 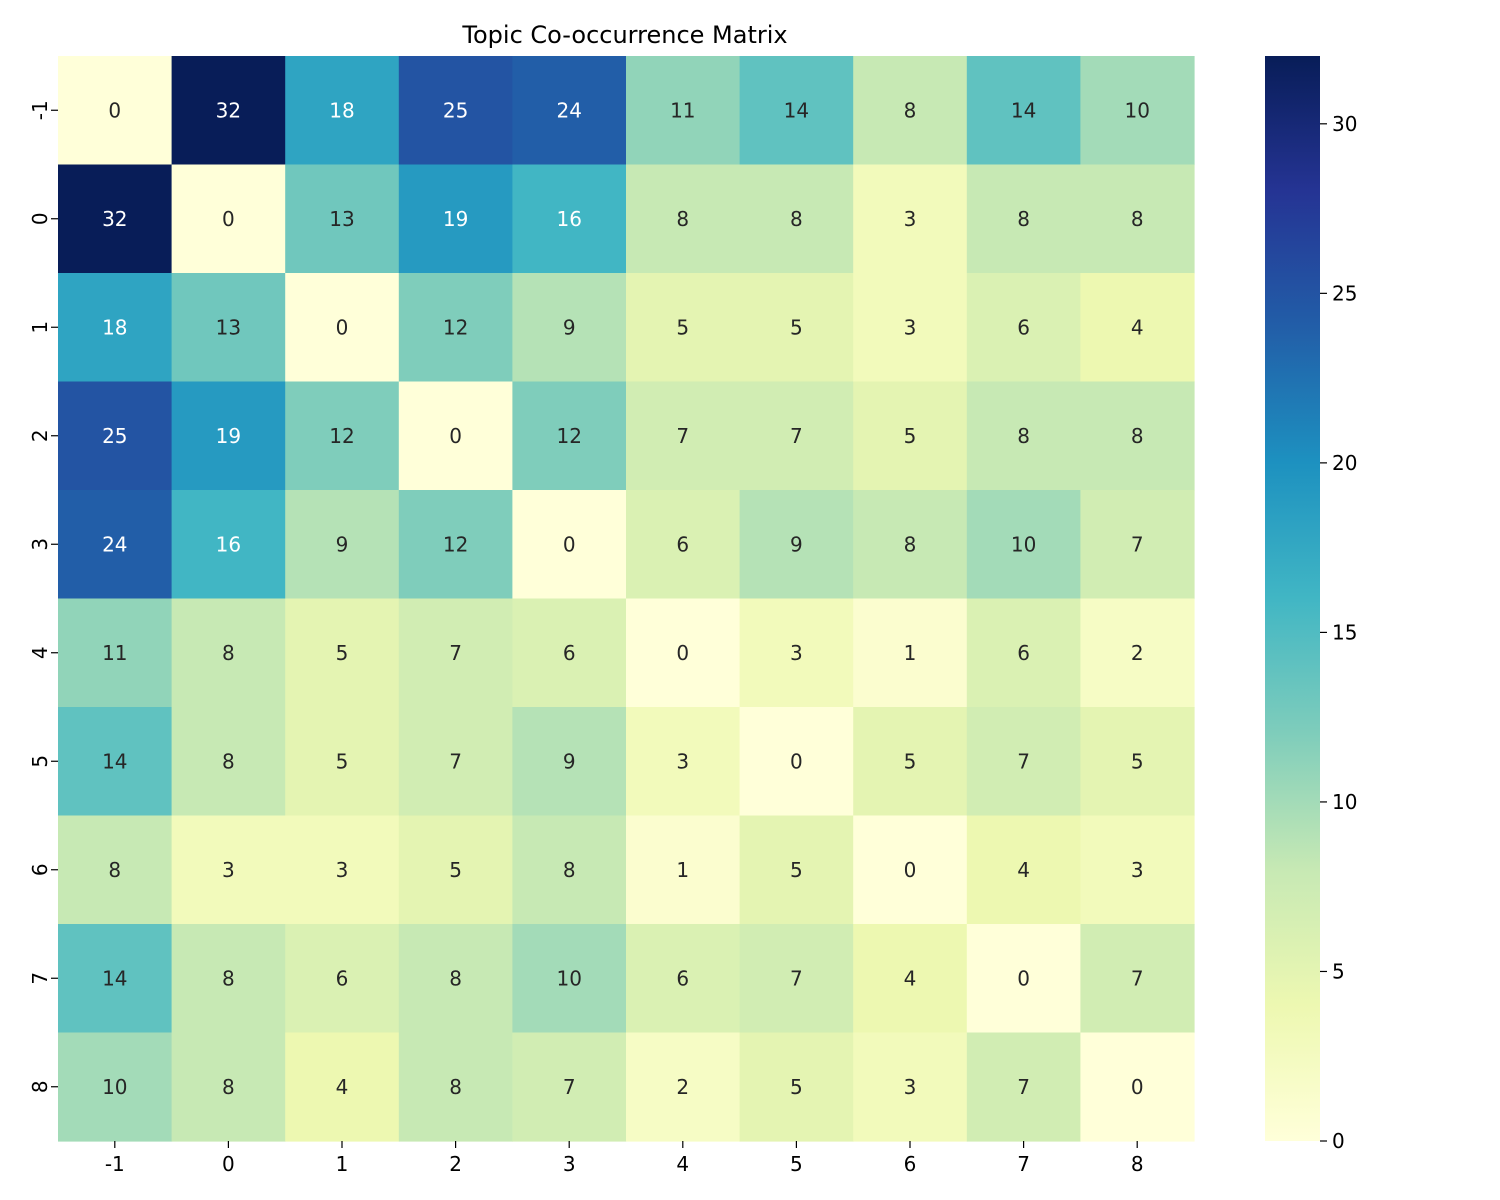 I want to click on cell-value-label: 10, so click(x=114, y=1087).